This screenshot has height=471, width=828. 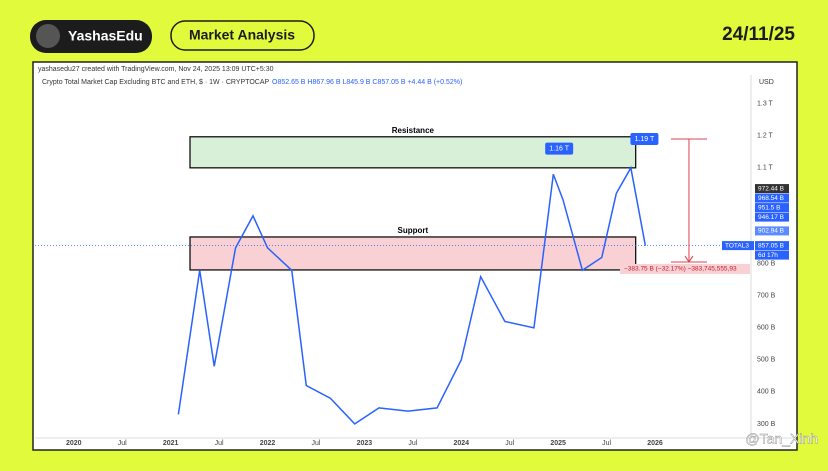 I want to click on x-tick-label: 2022, so click(x=268, y=443).